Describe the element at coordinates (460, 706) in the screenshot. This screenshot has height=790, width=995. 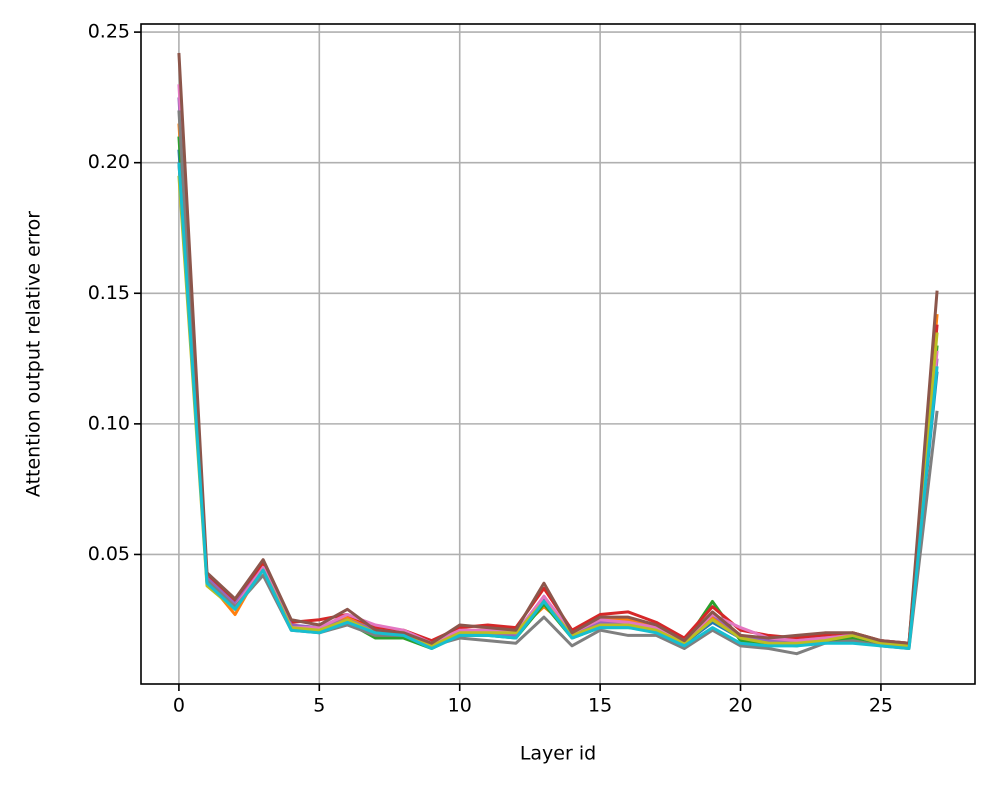
I see `x-tick-label: 10` at that location.